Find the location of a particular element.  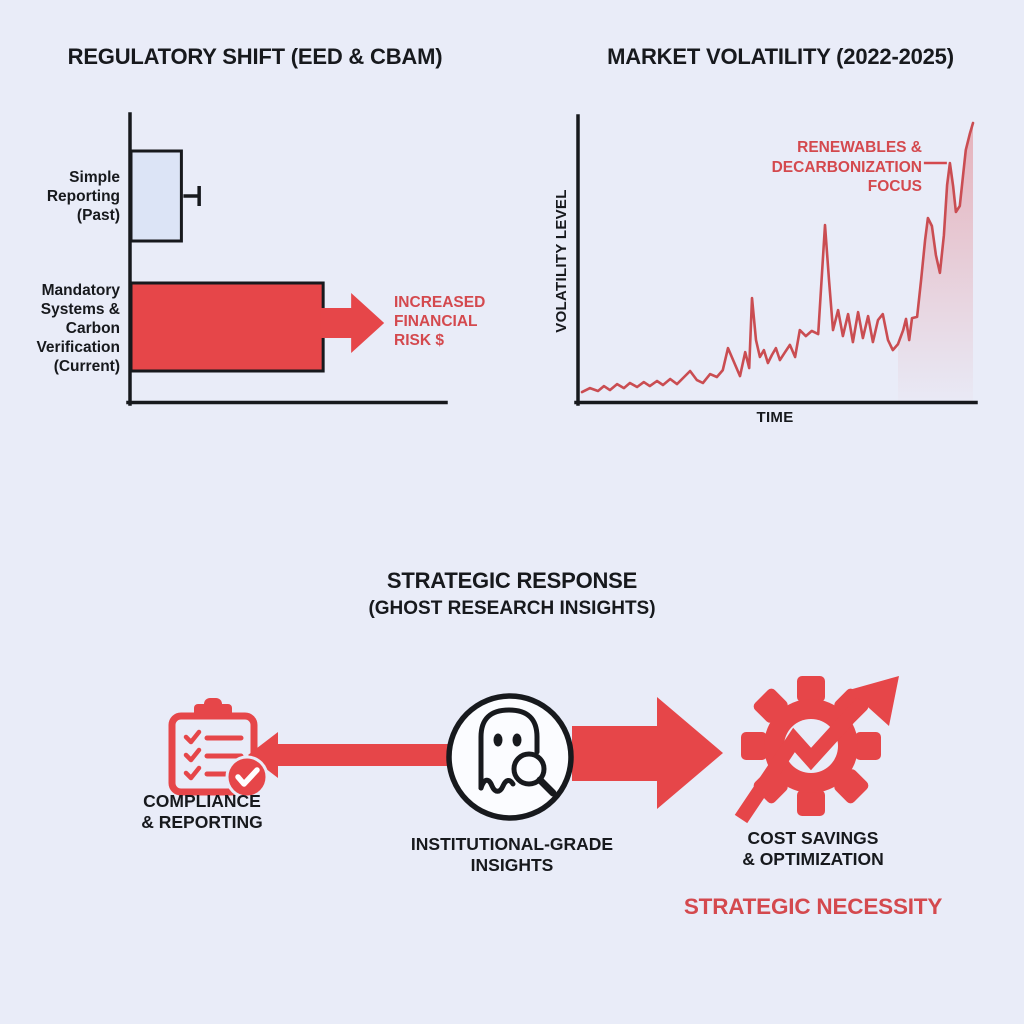

volatility-x-axis-label: TIME is located at coordinates (775, 417).